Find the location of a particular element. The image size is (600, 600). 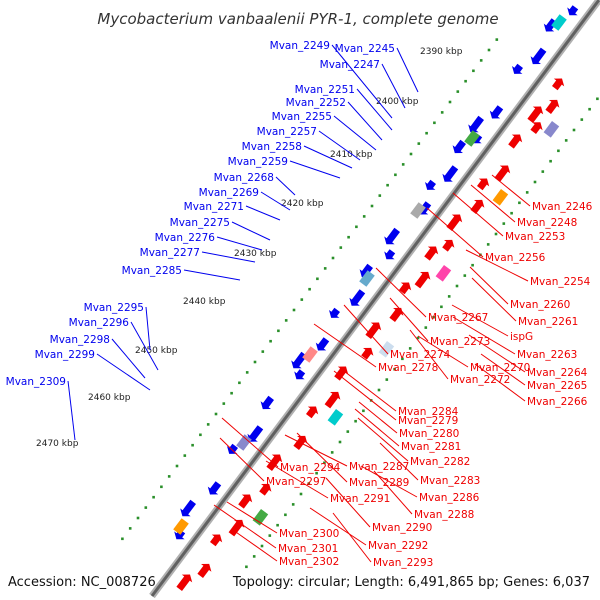

forward-gene-label: Mvan_2259 is located at coordinates (258, 162).